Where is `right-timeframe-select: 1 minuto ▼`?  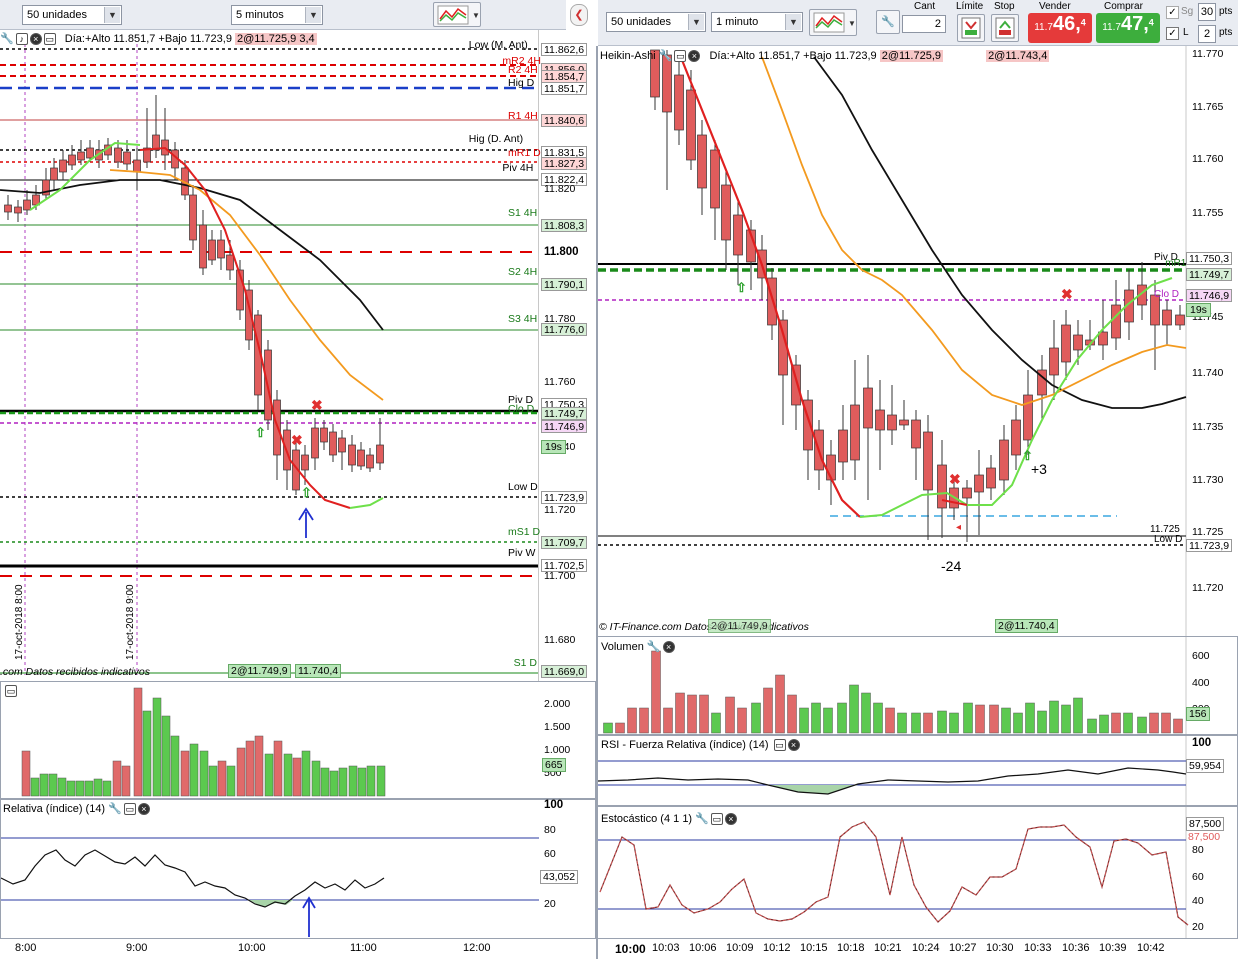
right-timeframe-select: 1 minuto ▼ is located at coordinates (757, 22).